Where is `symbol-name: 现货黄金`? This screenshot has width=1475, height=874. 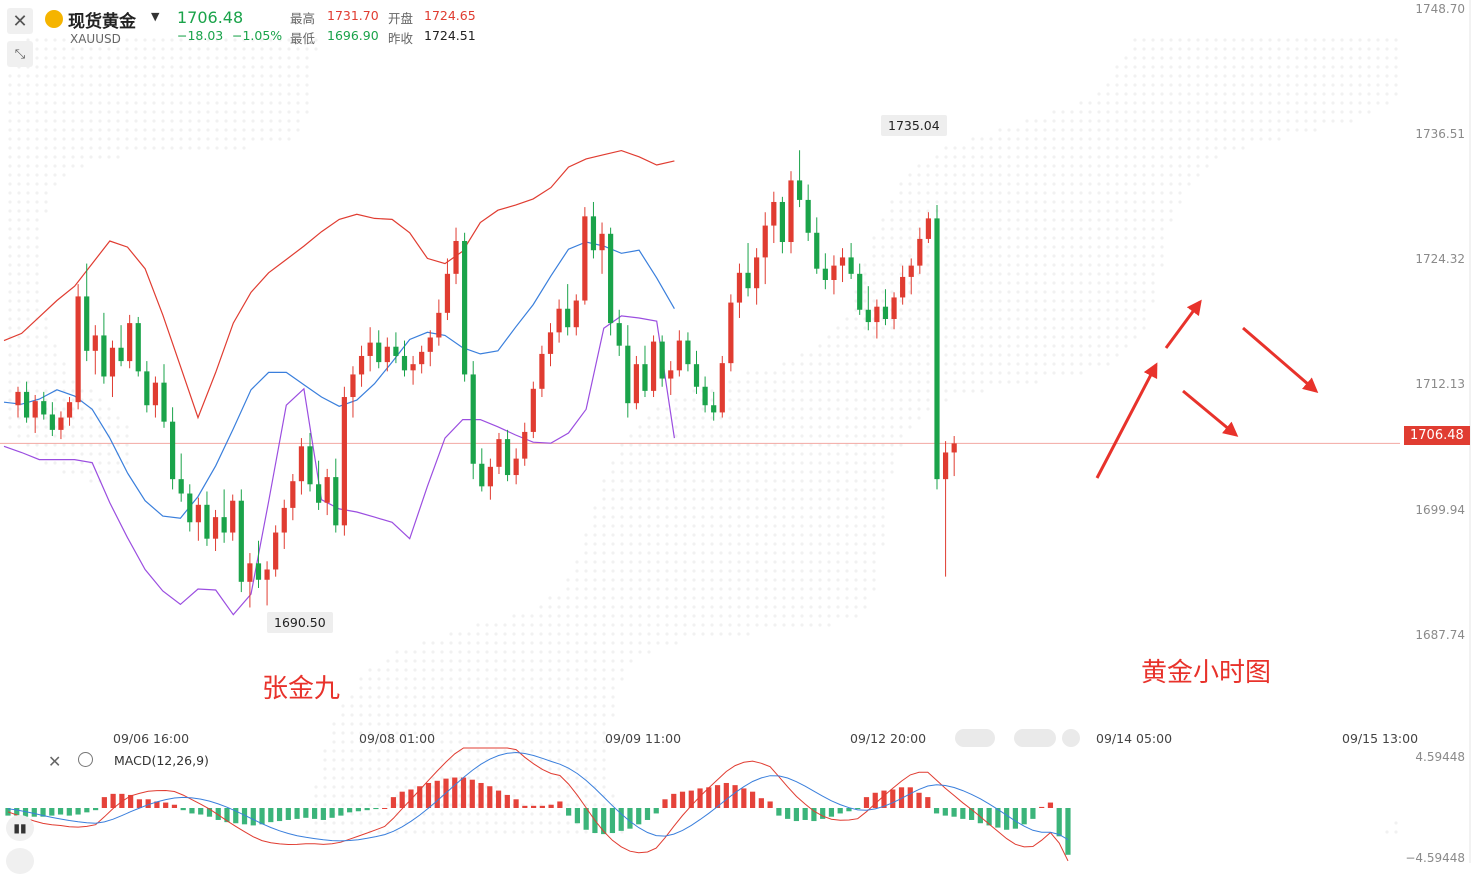 symbol-name: 现货黄金 is located at coordinates (102, 22).